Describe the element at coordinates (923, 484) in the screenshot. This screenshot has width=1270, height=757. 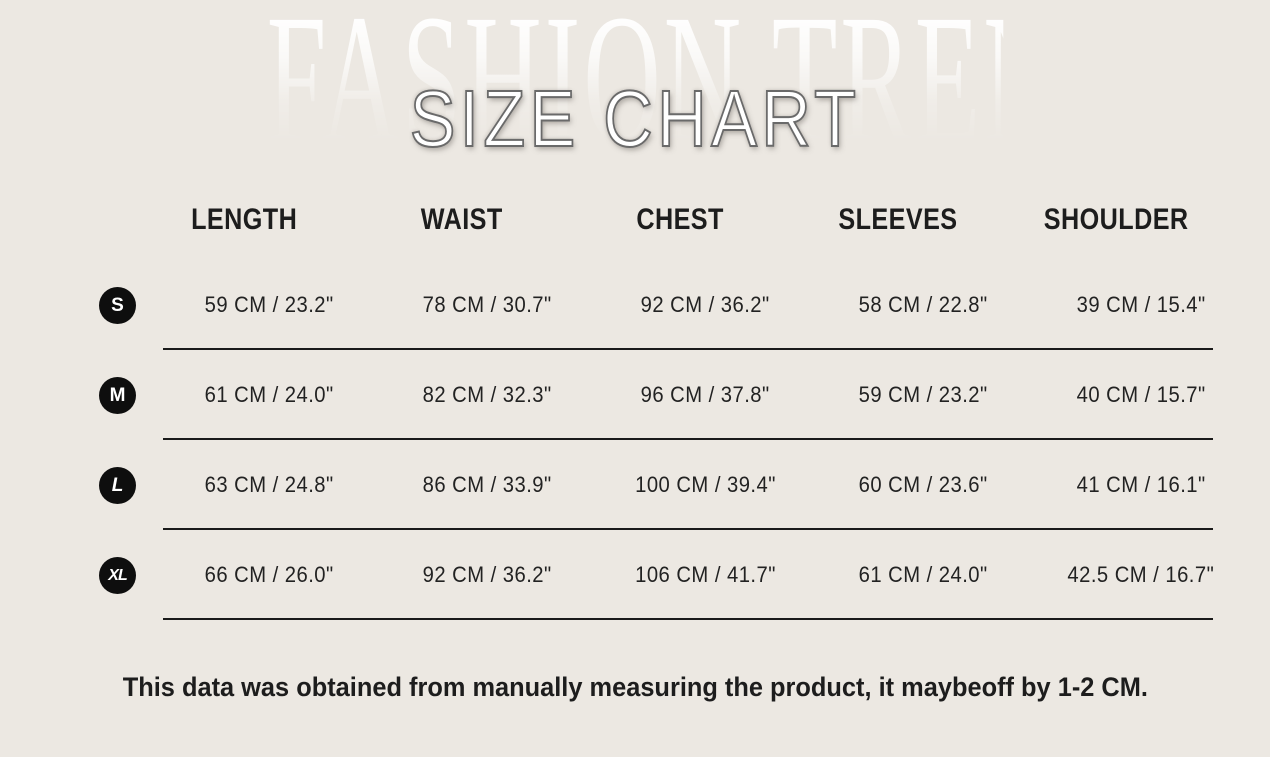
I see `cell-l-sleeves: 60 CM / 23.6"` at that location.